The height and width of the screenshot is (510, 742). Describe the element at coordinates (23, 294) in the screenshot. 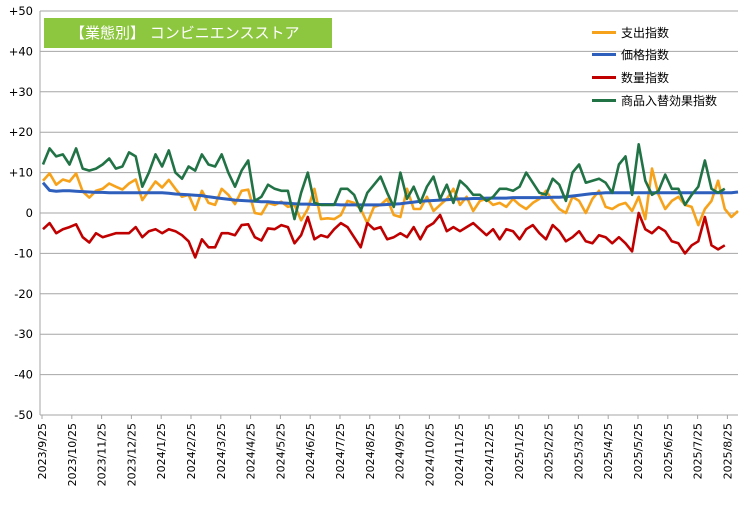

I see `y-tick-label: -20` at that location.